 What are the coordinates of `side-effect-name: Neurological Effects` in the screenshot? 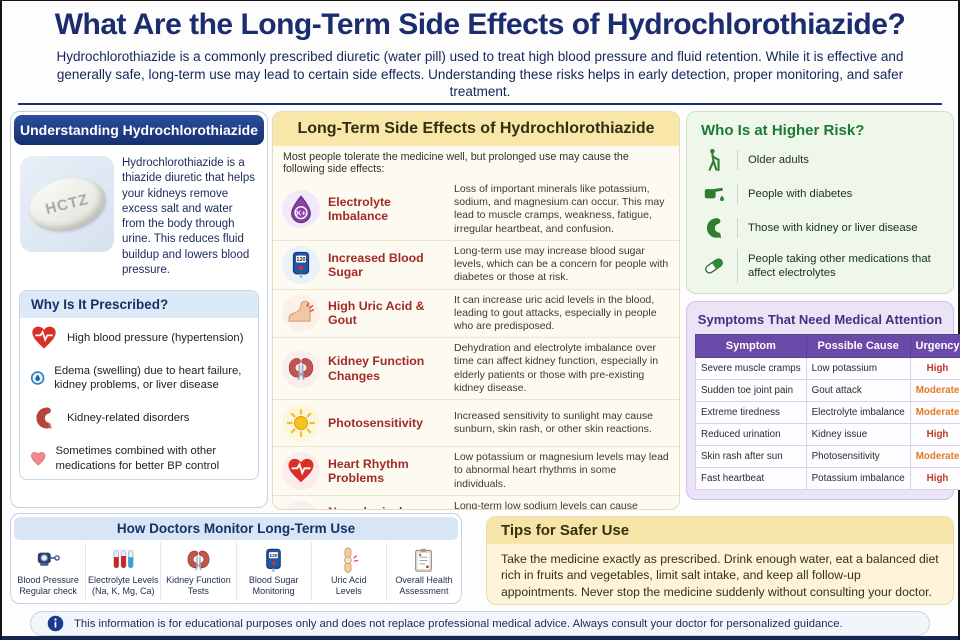 It's located at (387, 507).